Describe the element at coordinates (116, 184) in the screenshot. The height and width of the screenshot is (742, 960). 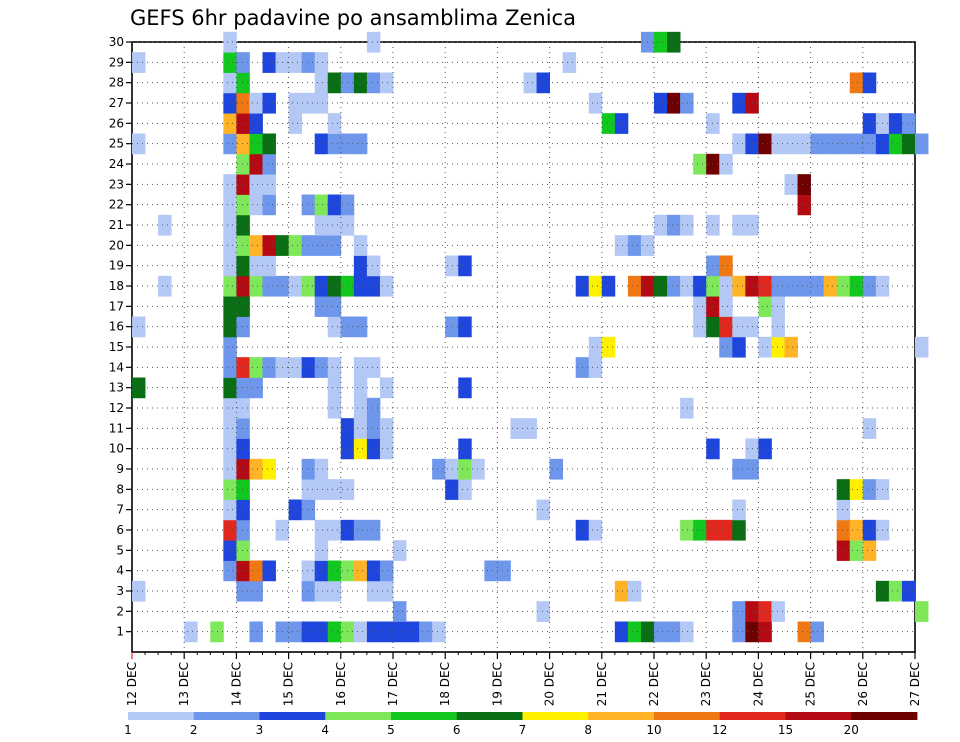
I see `y-tick-label: 23` at that location.